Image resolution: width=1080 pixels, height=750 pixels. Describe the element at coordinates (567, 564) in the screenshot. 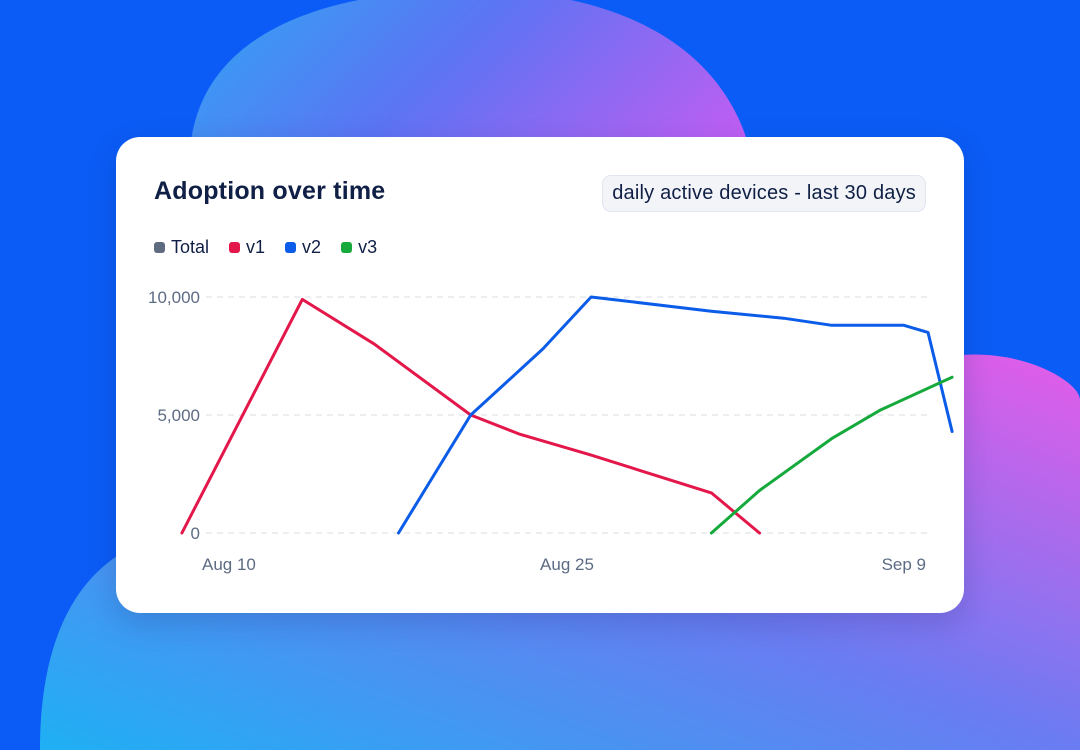

I see `x-tick-label: Aug 25` at that location.